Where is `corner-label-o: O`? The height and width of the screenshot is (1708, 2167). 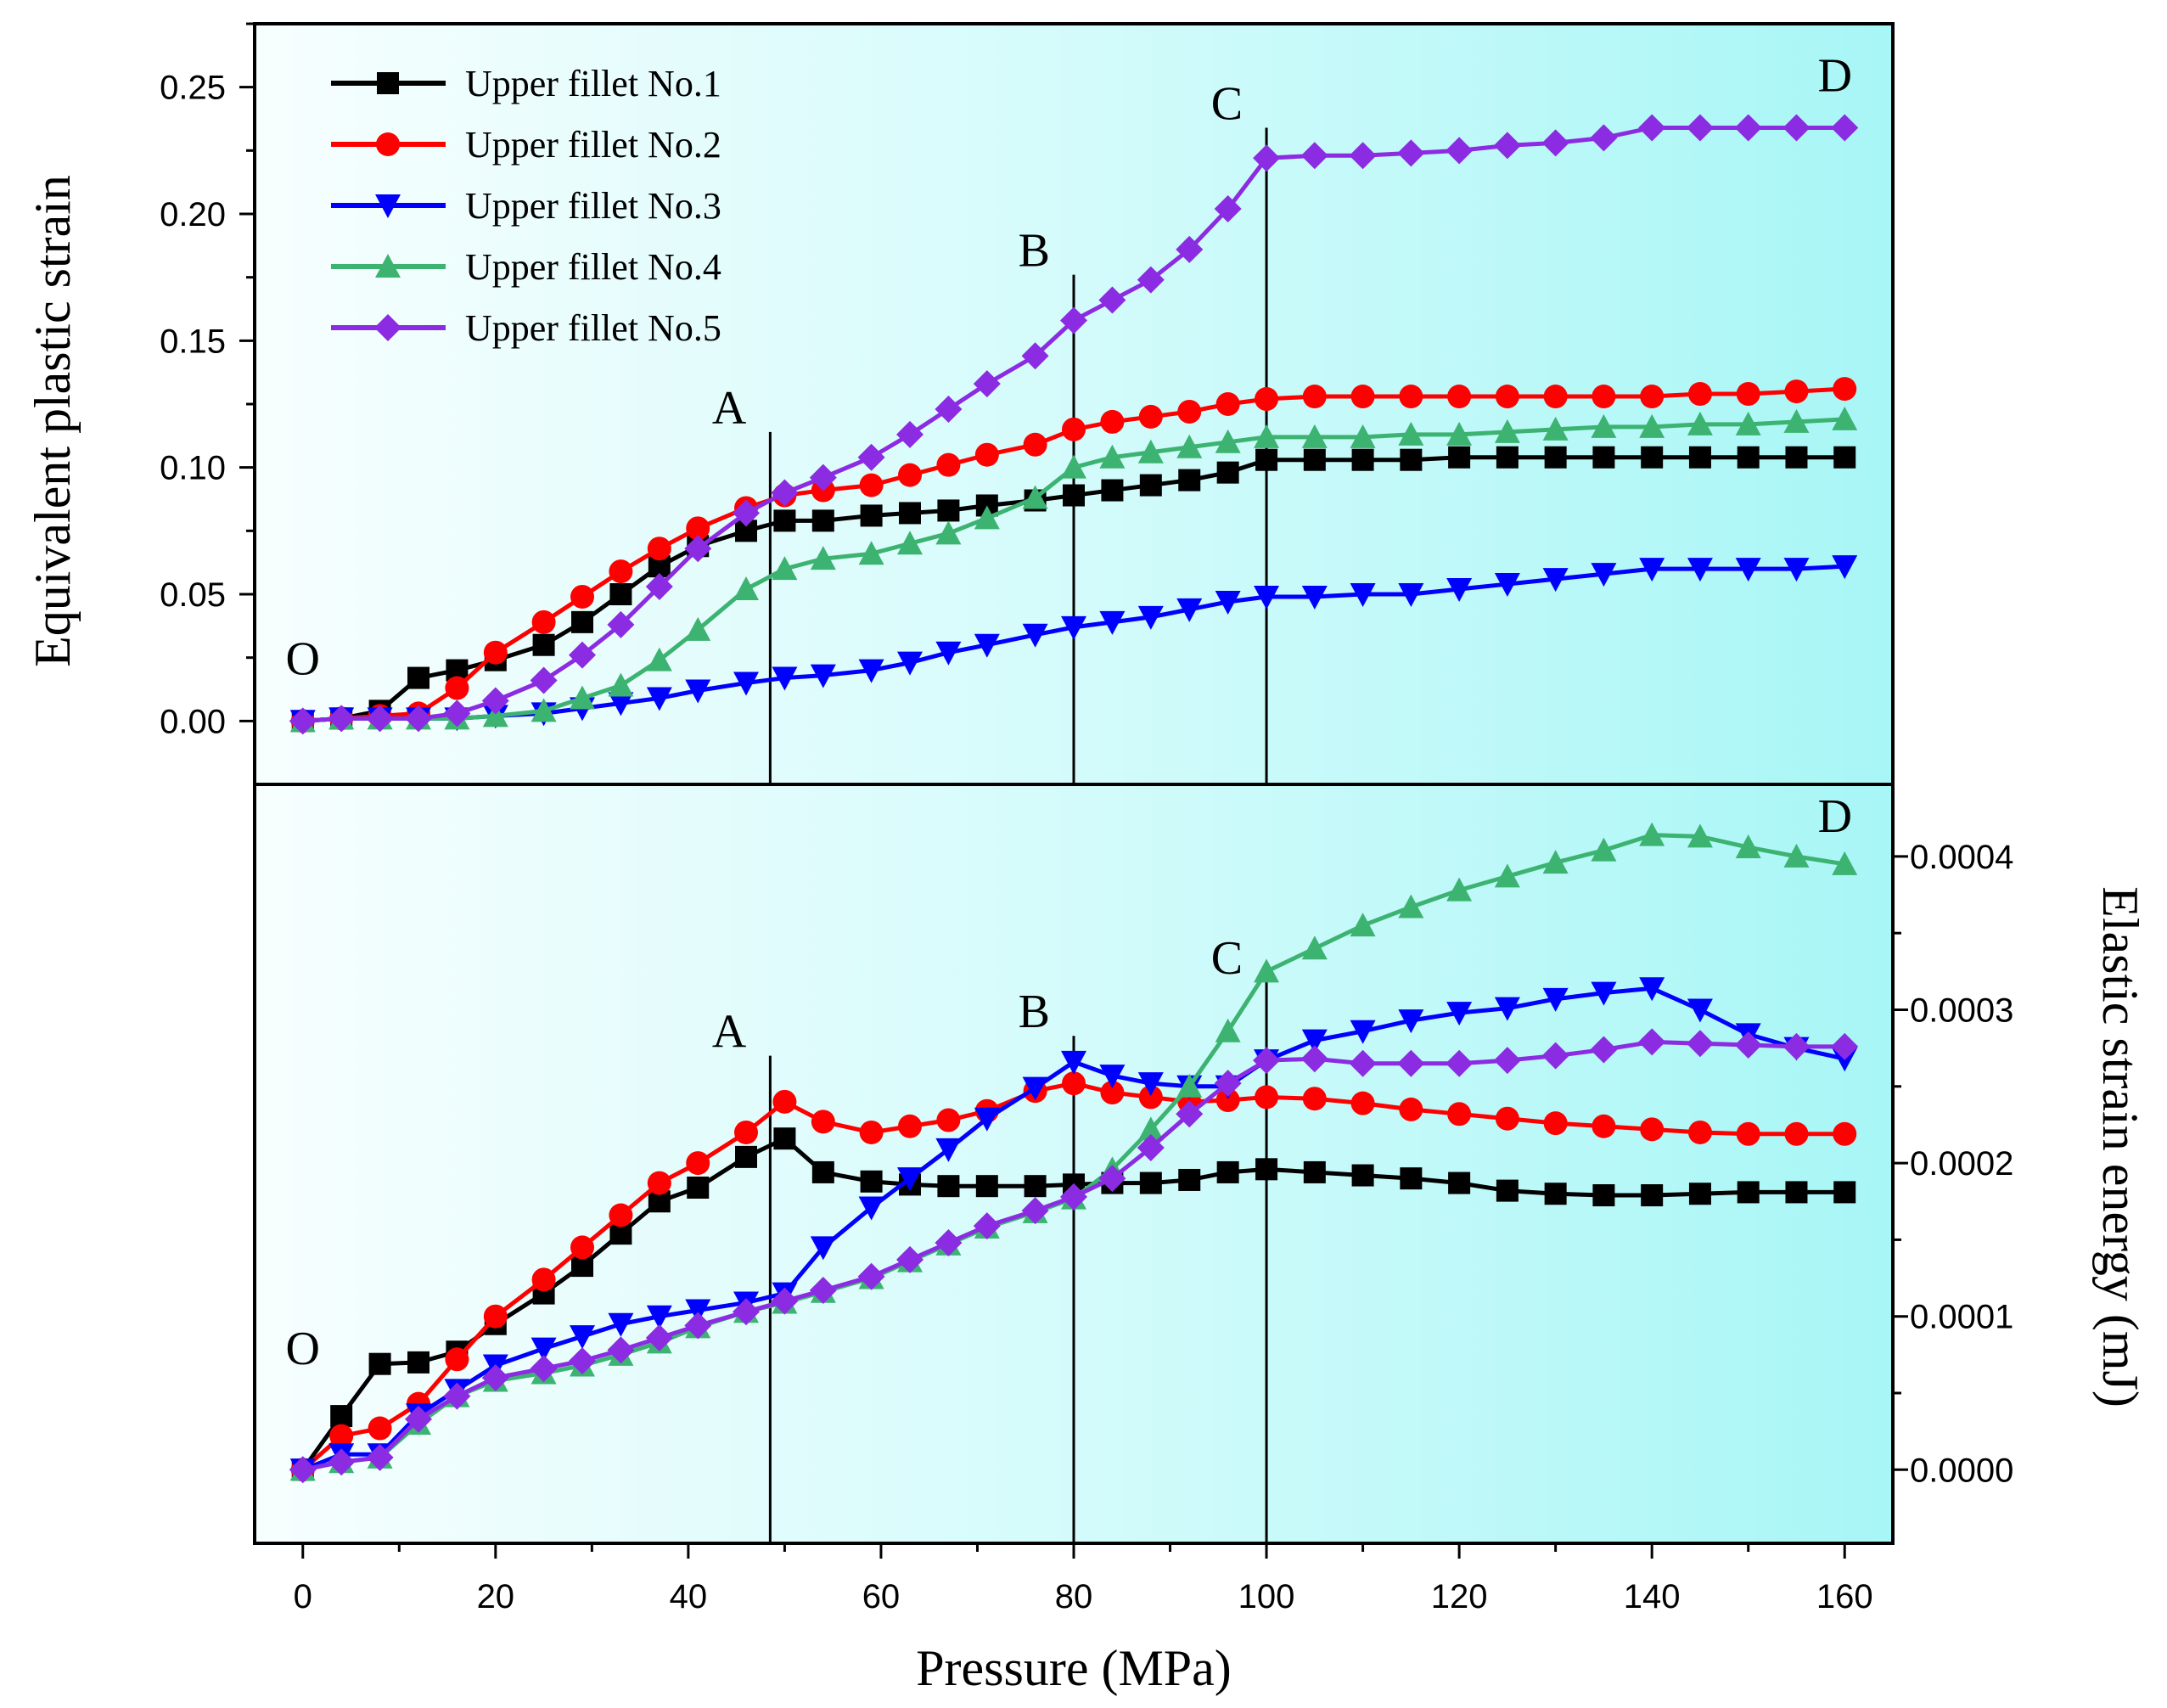
corner-label-o: O is located at coordinates (303, 1349).